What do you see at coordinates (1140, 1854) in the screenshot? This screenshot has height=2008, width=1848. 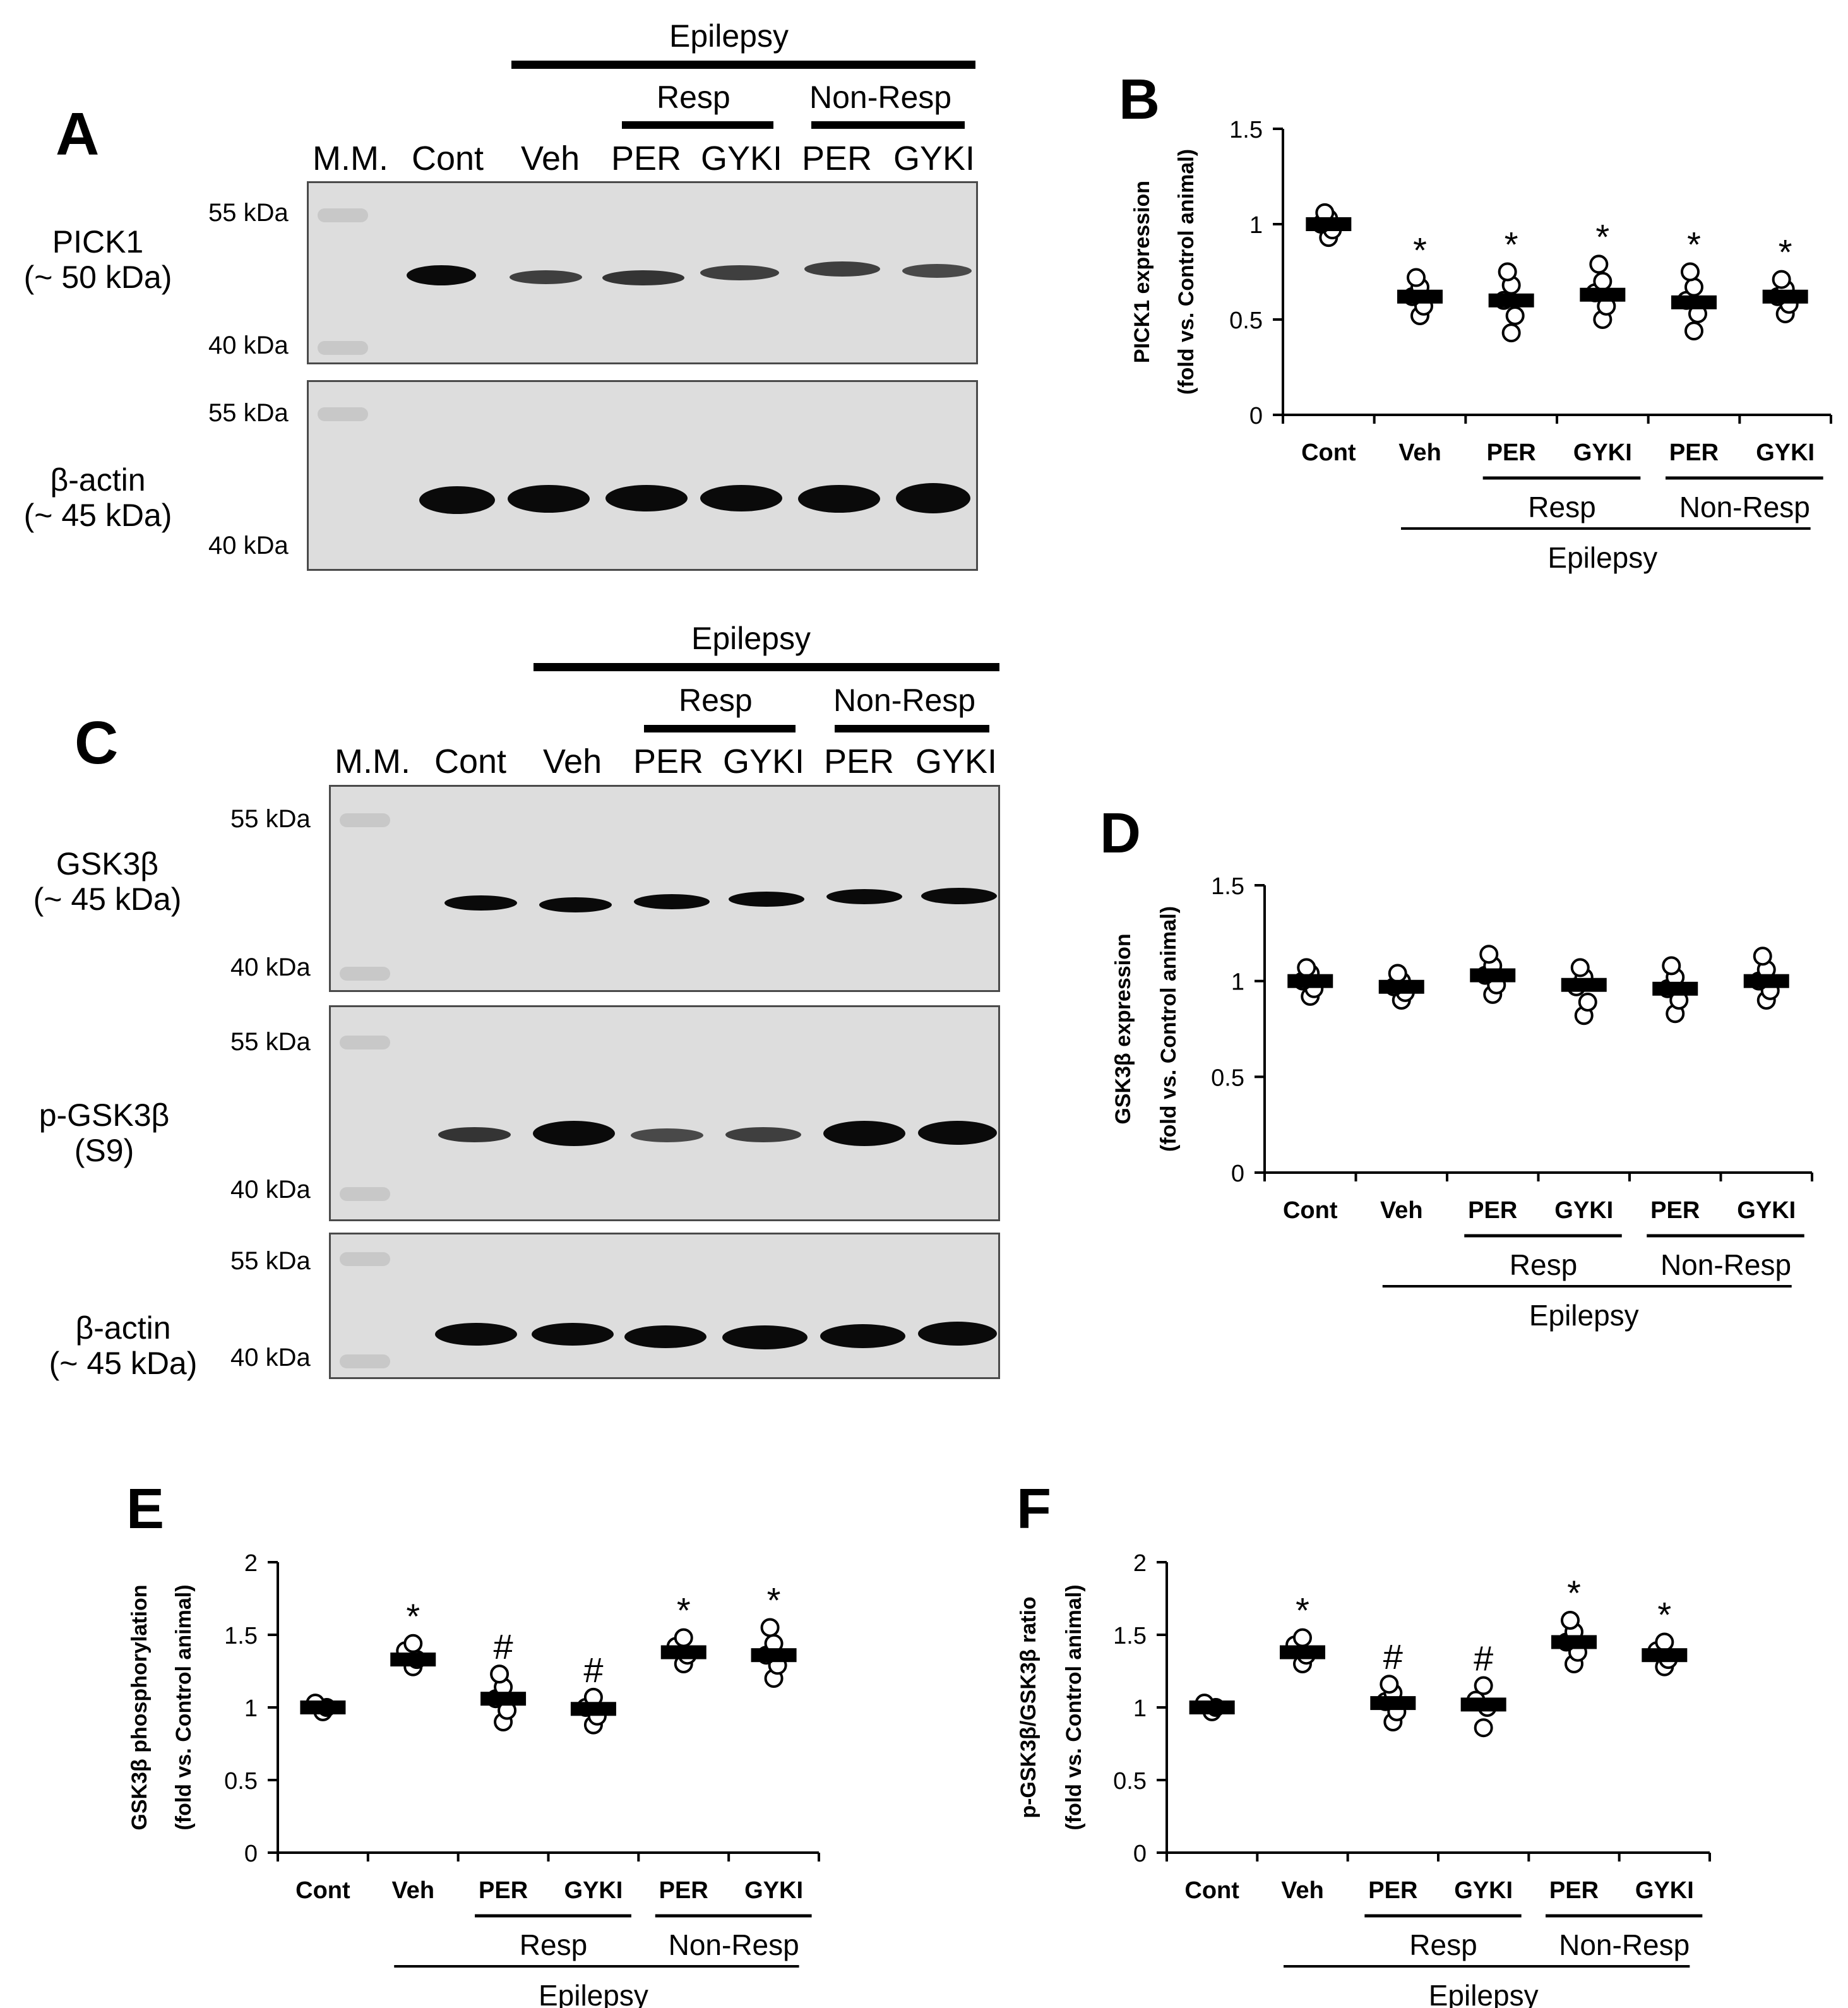 I see `y-tick-label: 0` at bounding box center [1140, 1854].